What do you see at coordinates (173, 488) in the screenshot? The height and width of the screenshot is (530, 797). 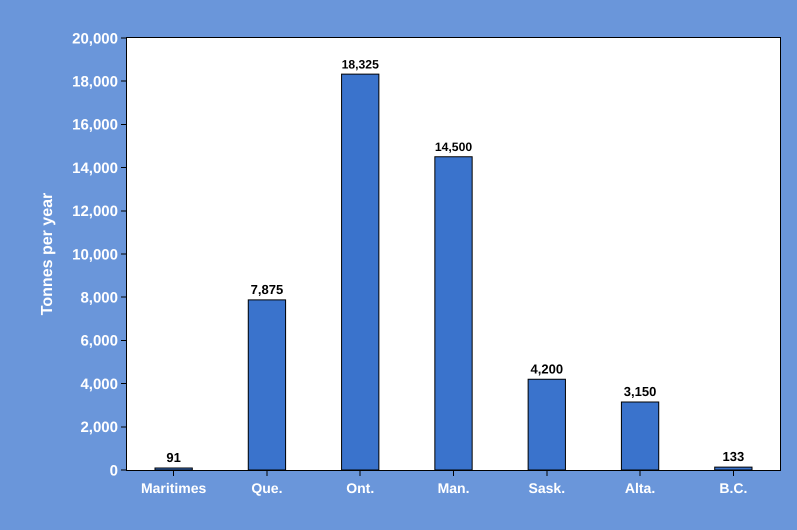 I see `x-tick-label: Maritimes` at bounding box center [173, 488].